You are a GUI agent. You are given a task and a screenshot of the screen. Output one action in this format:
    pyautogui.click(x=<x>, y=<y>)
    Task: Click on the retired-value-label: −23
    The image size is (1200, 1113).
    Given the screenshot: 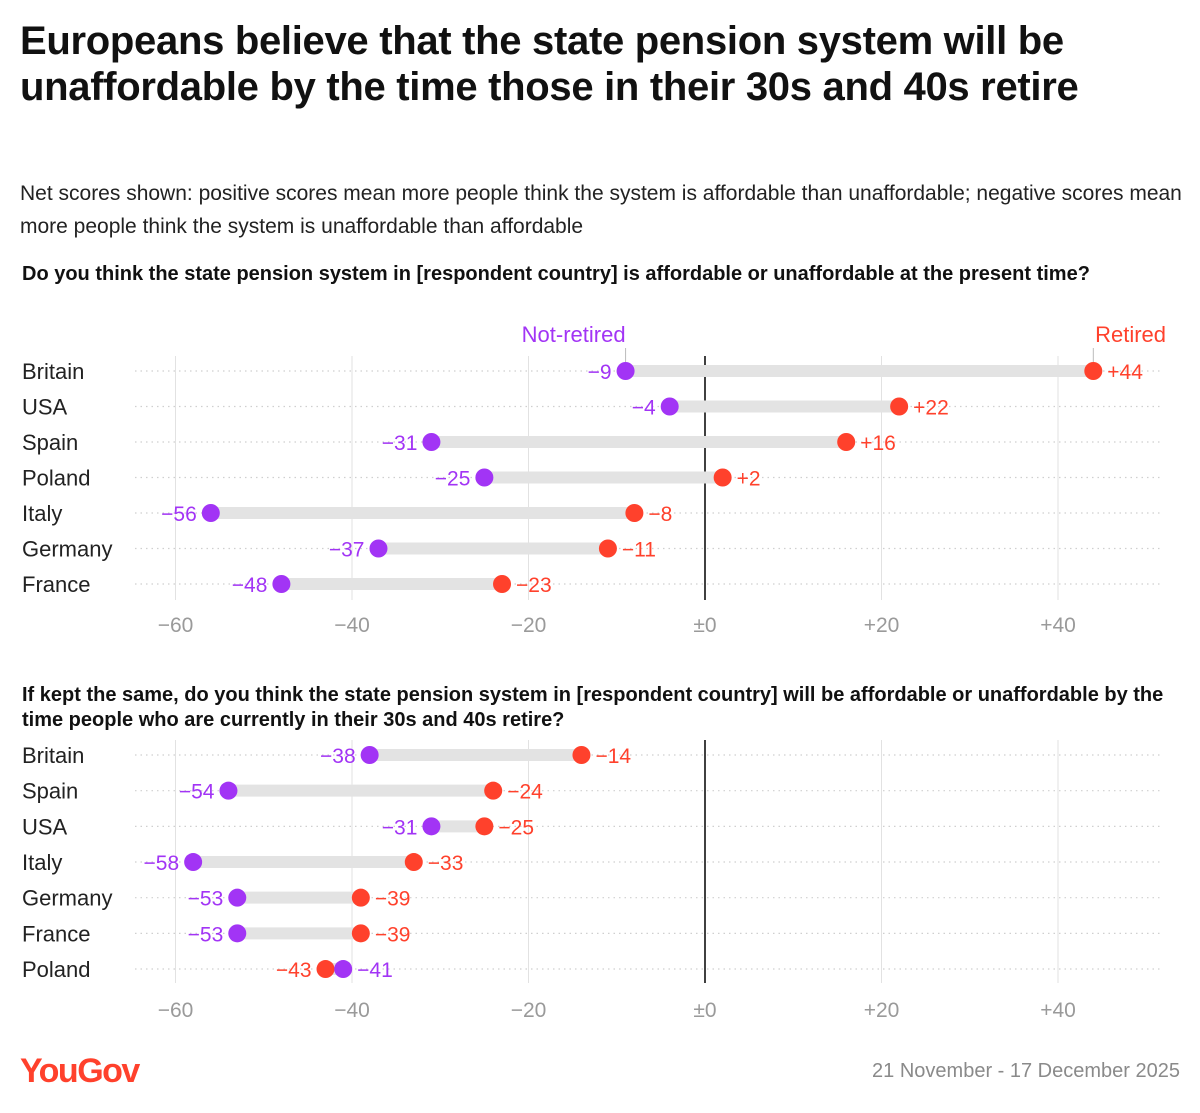 What is the action you would take?
    pyautogui.click(x=534, y=585)
    